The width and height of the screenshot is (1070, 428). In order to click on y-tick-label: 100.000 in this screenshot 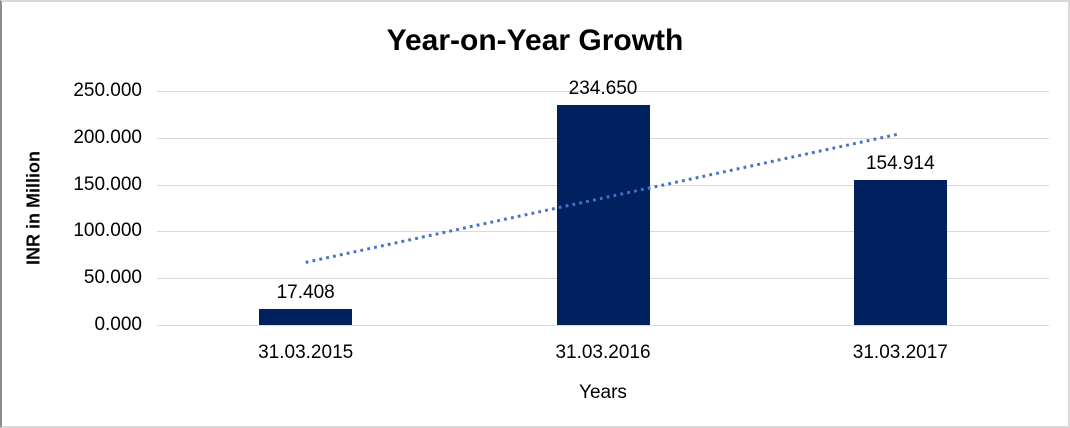, I will do `click(107, 231)`.